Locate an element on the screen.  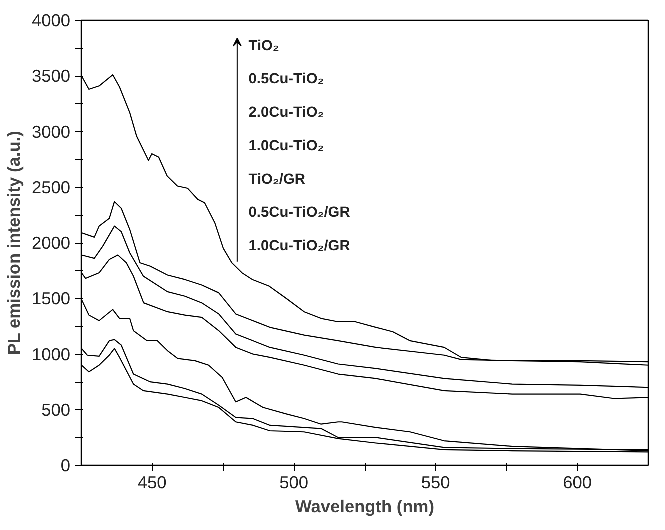
annotation: TiO₂ is located at coordinates (264, 46).